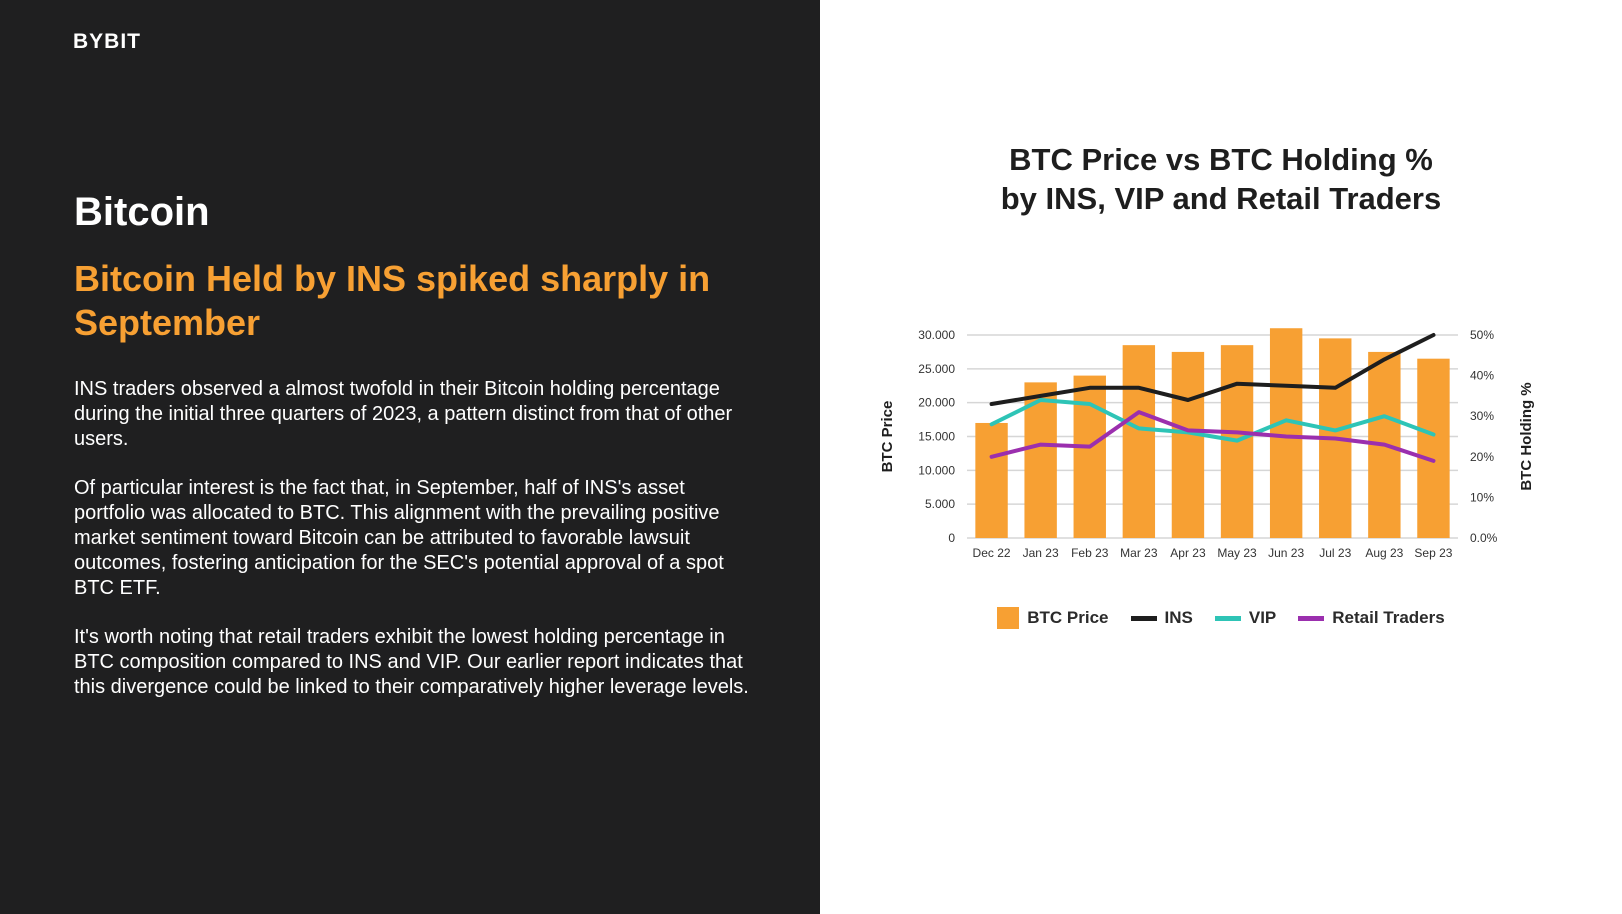 This screenshot has height=914, width=1622. I want to click on chart-legend: BTC Price INS VIP Retail Traders, so click(1221, 618).